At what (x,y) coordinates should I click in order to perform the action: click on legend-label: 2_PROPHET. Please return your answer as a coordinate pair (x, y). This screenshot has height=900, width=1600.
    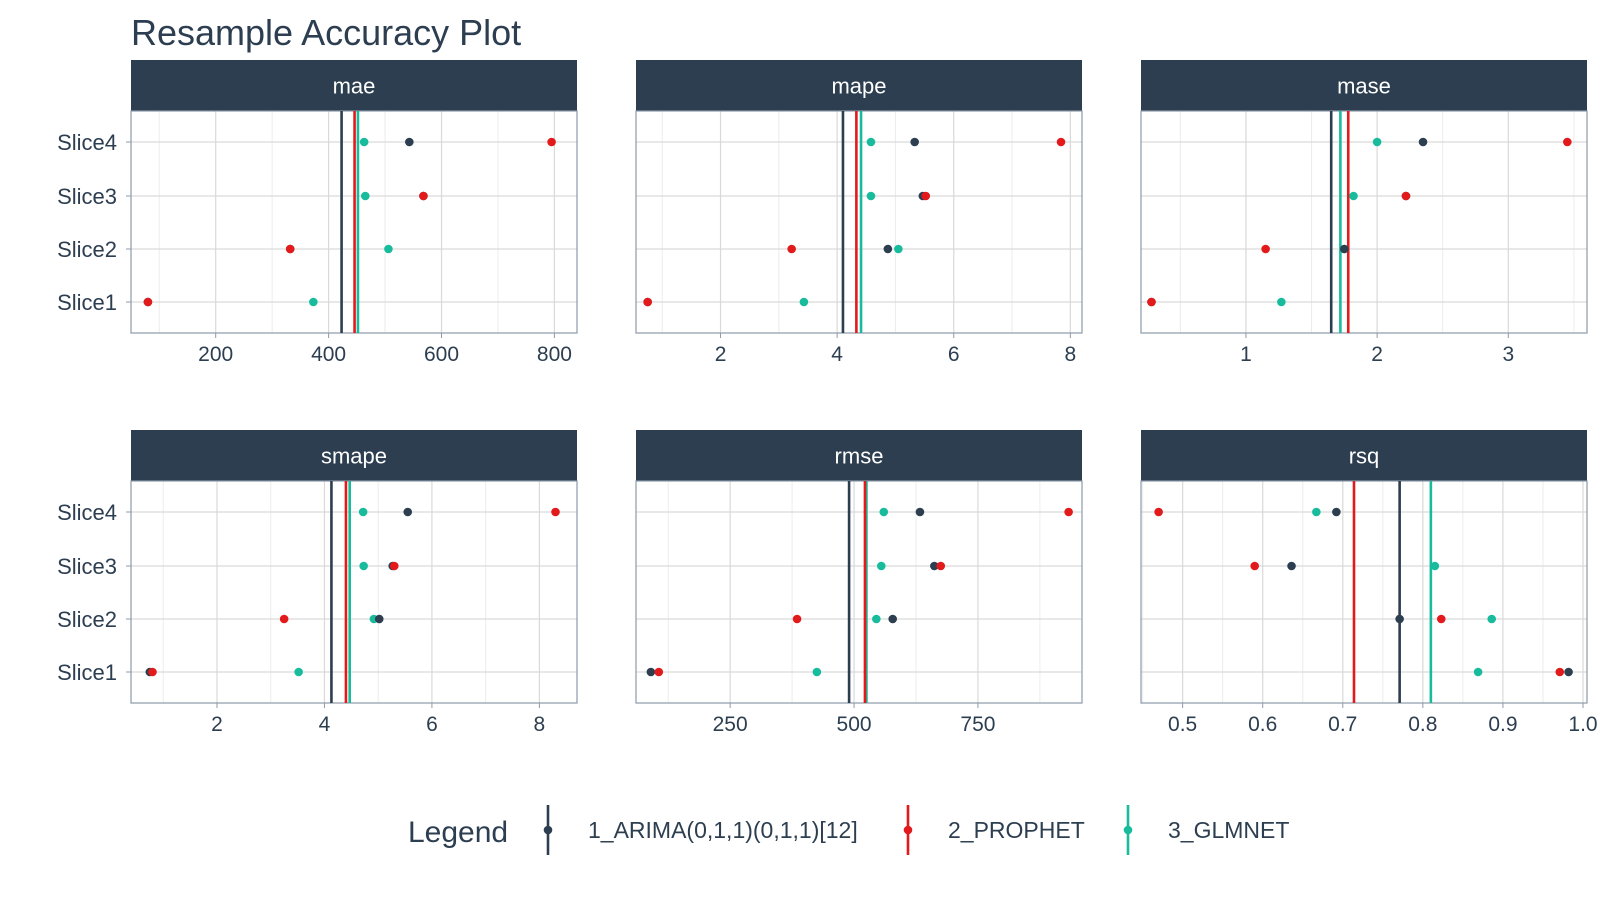
    Looking at the image, I should click on (1016, 830).